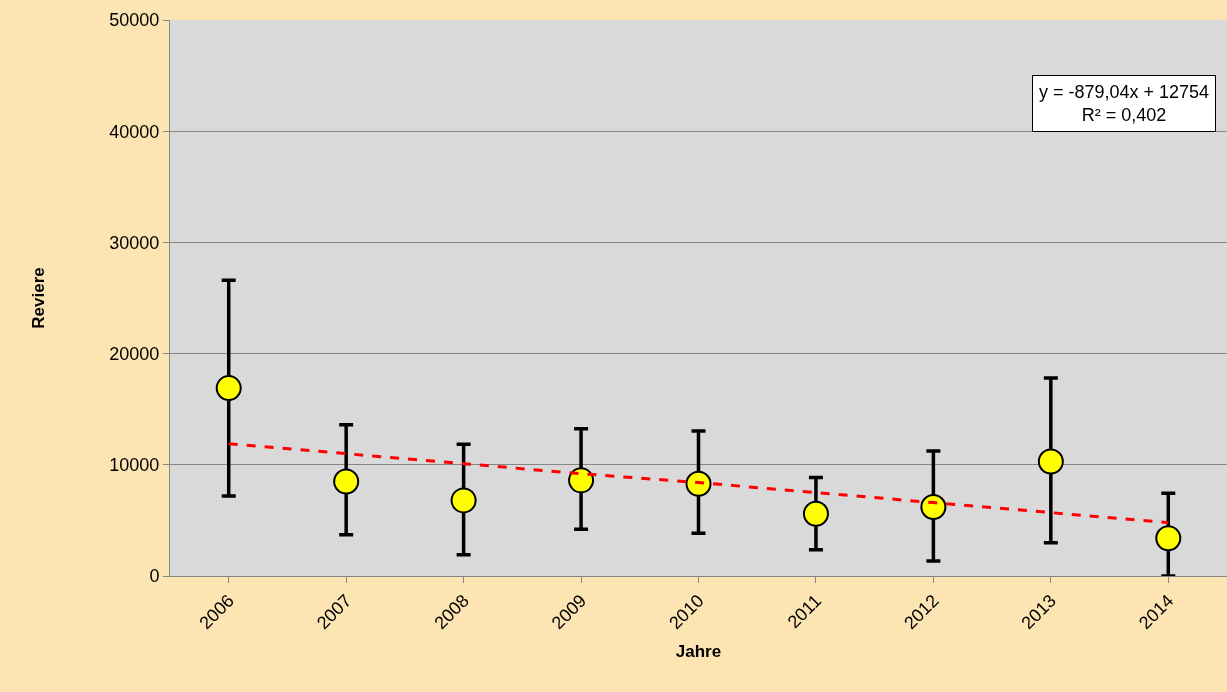  What do you see at coordinates (134, 242) in the screenshot?
I see `y-tick-label: 30000` at bounding box center [134, 242].